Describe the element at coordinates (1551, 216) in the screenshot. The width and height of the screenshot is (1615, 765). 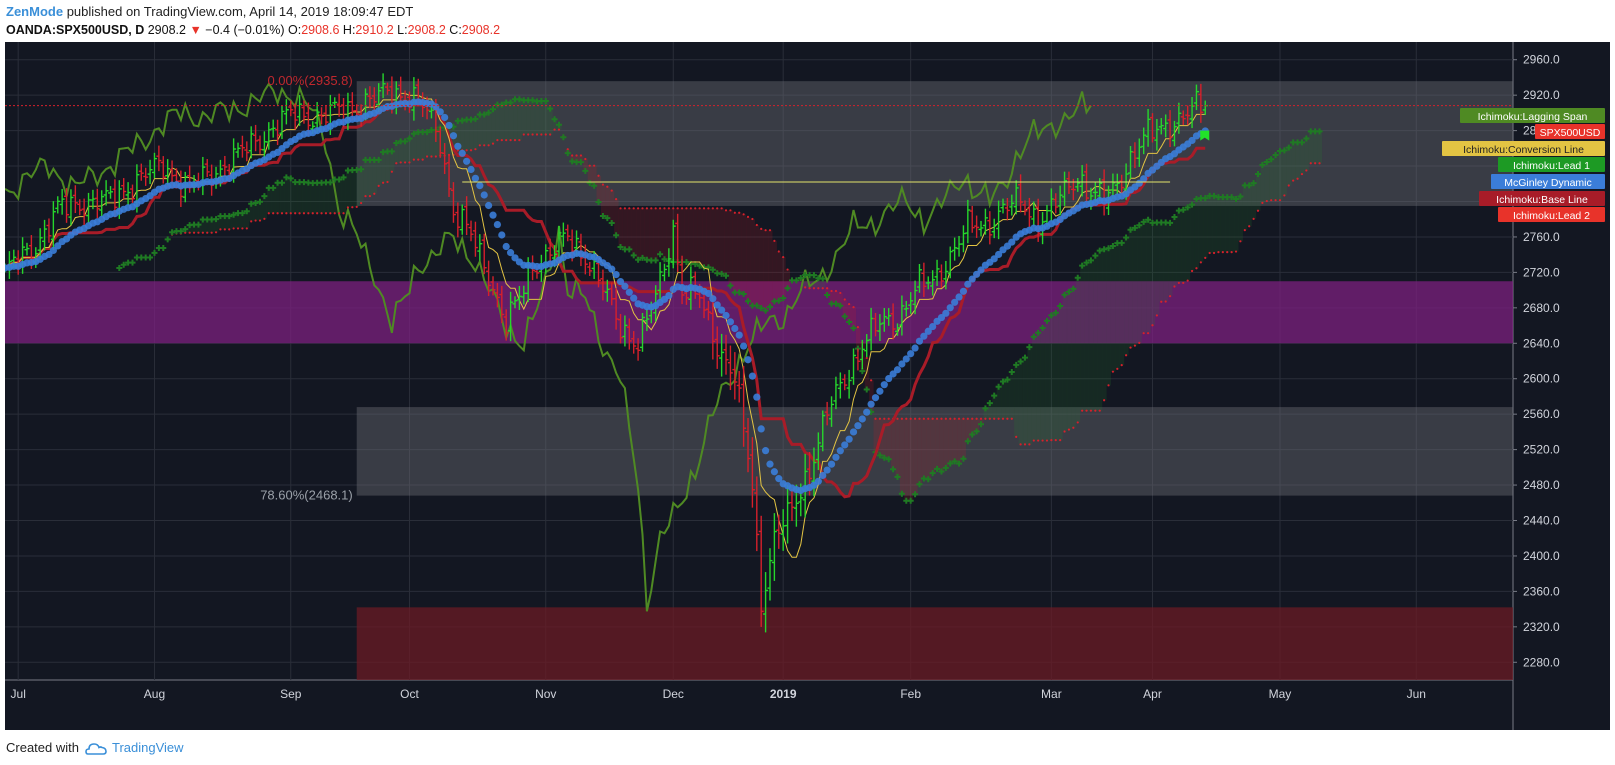
I see `legend-badge-label: Ichimoku:Lead 2` at that location.